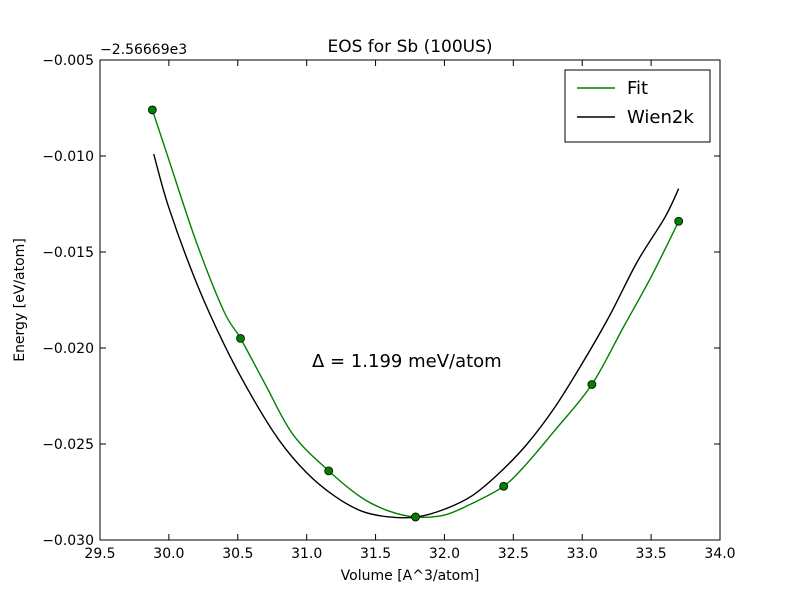 This screenshot has height=600, width=800. What do you see at coordinates (407, 361) in the screenshot?
I see `delta-annotation: Δ = 1.199 meV/atom` at bounding box center [407, 361].